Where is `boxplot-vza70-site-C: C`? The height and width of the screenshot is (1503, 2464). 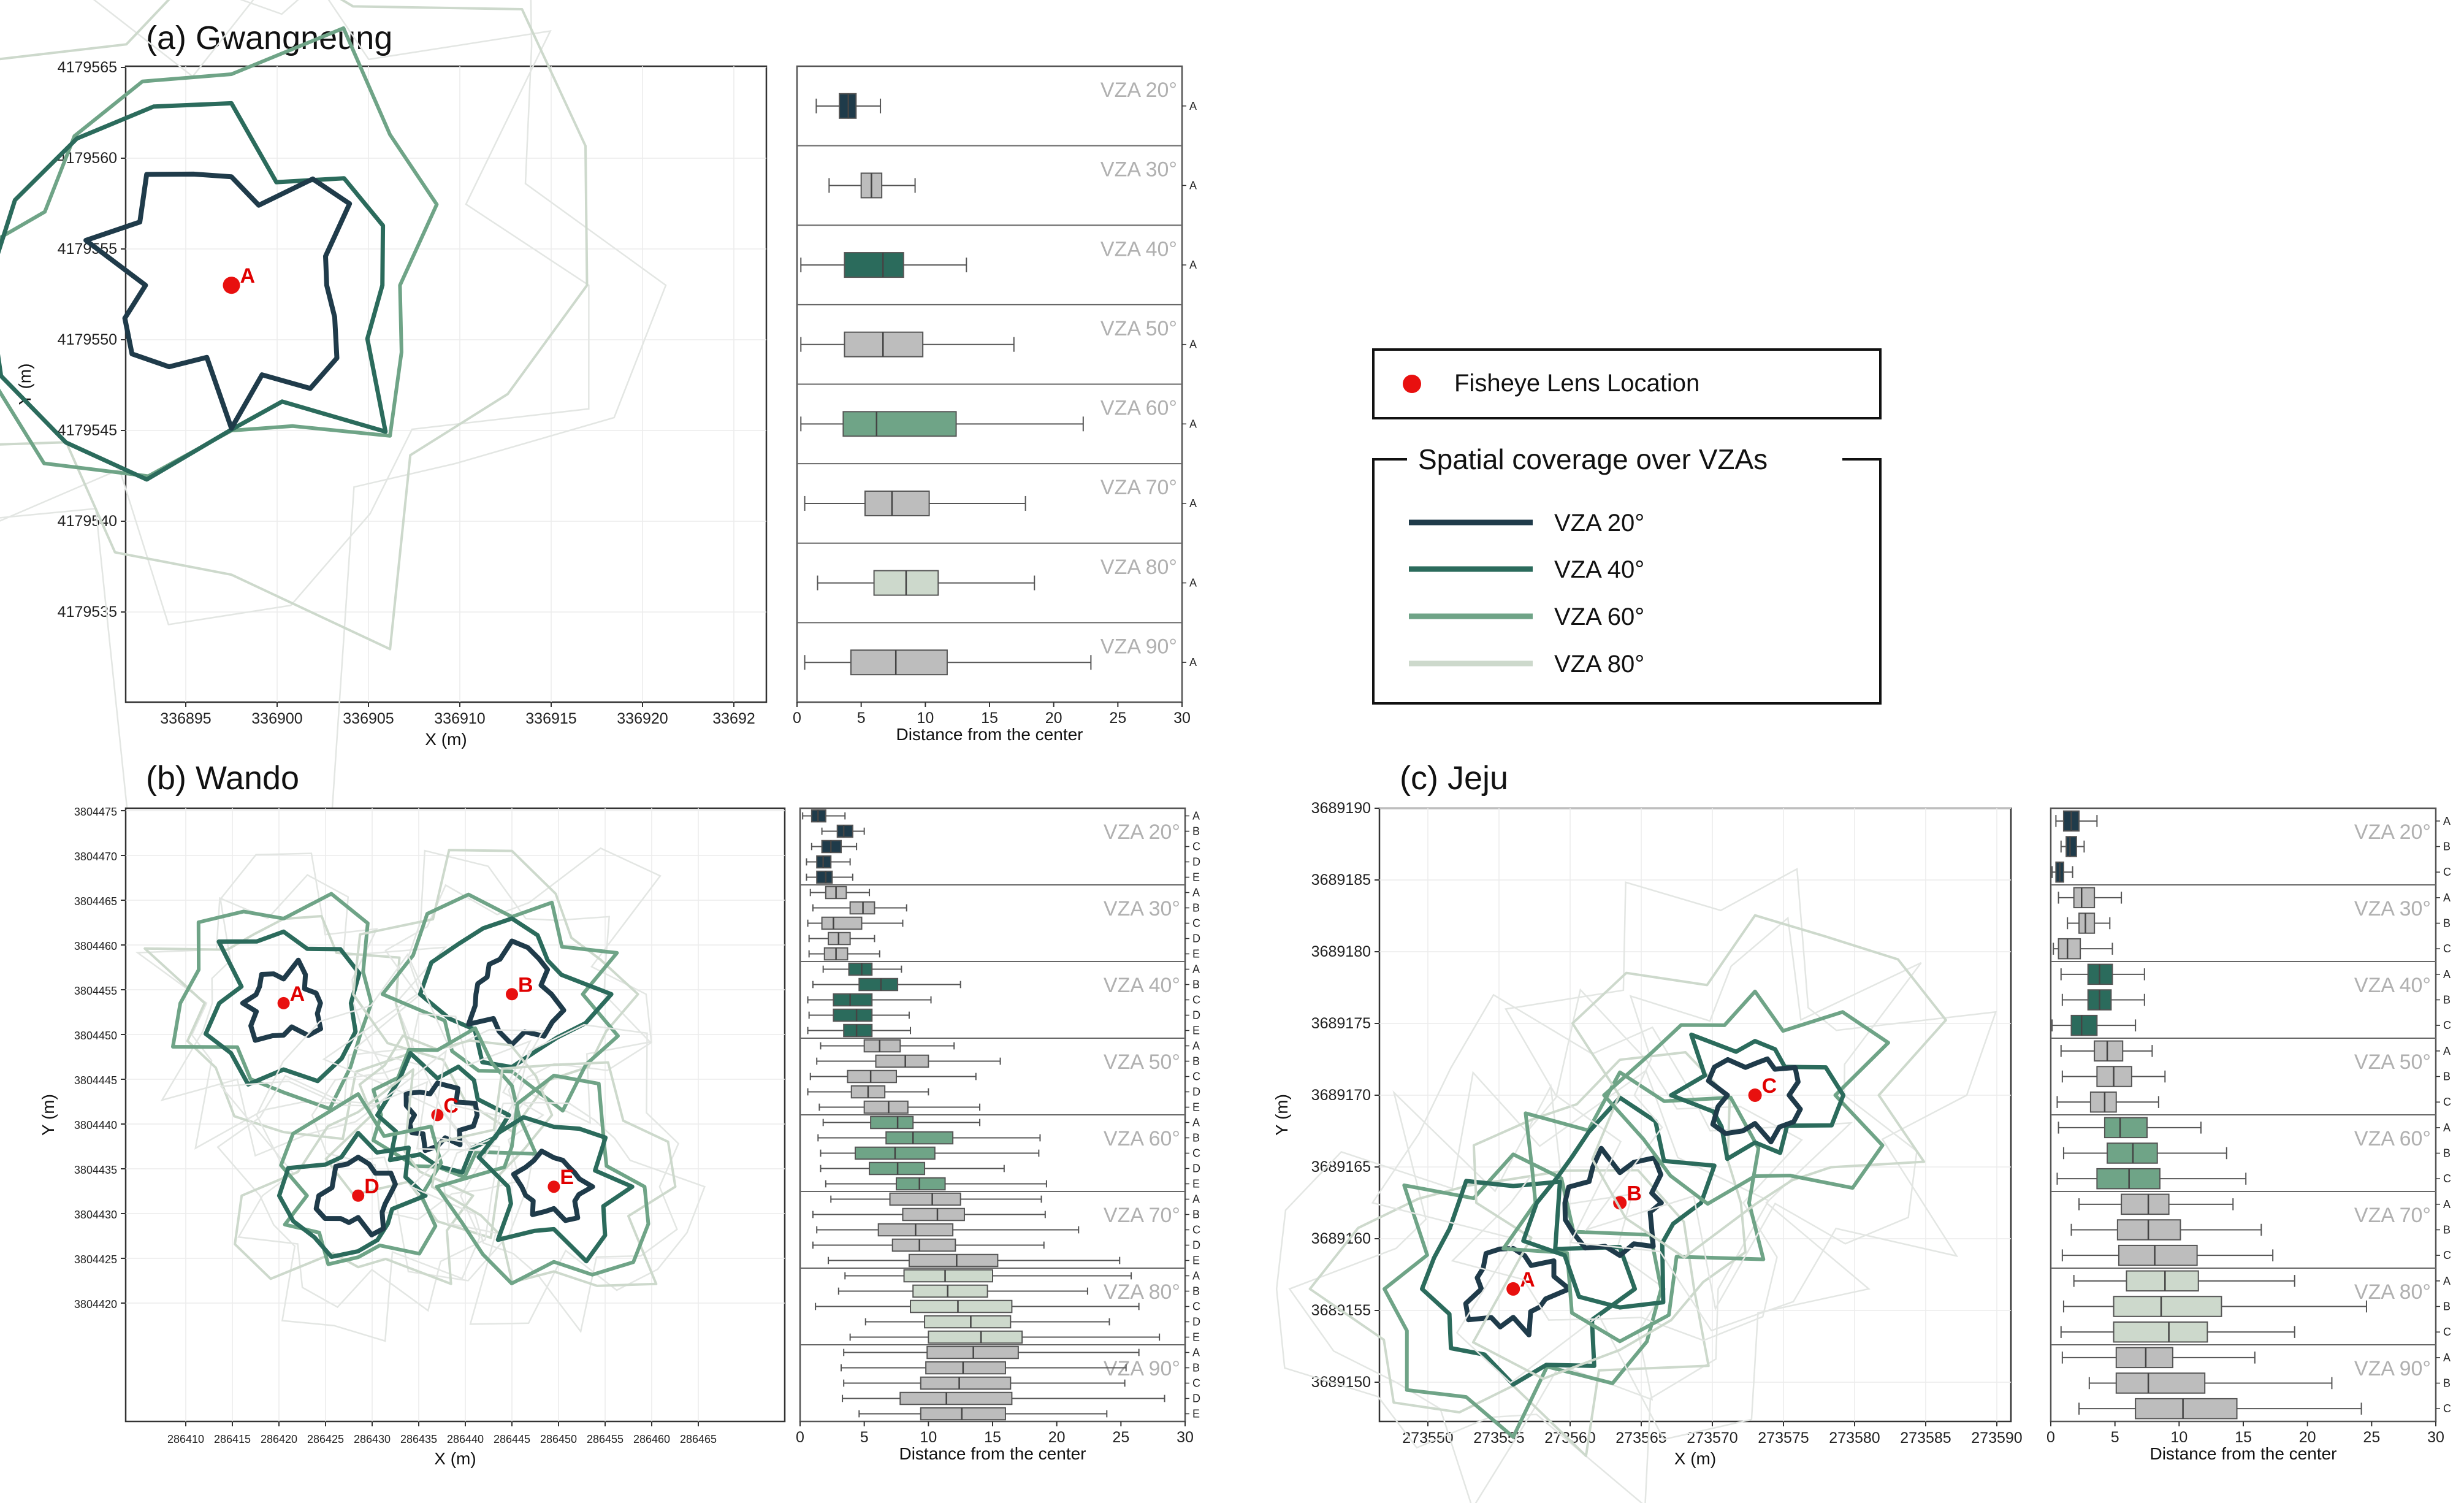
boxplot-vza70-site-C: C is located at coordinates (1008, 1230).